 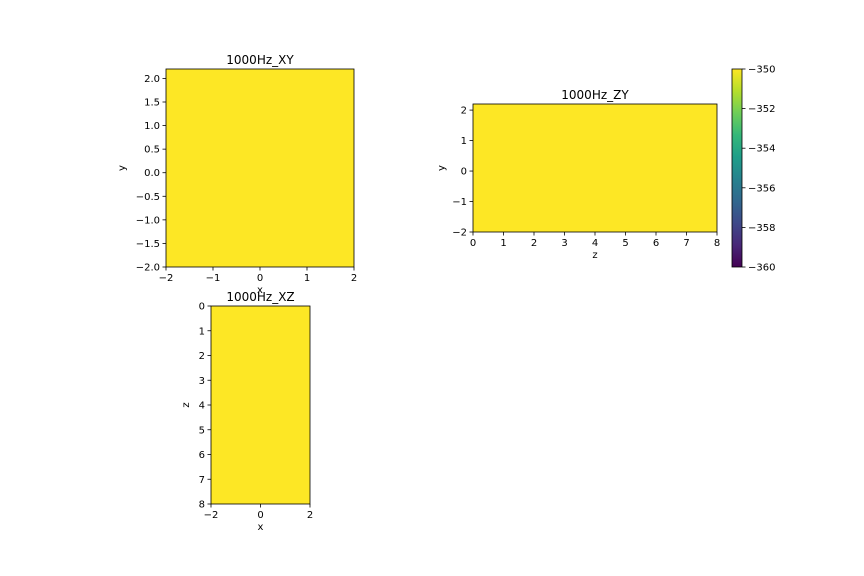 I want to click on xlabel-xz: x, so click(x=261, y=527).